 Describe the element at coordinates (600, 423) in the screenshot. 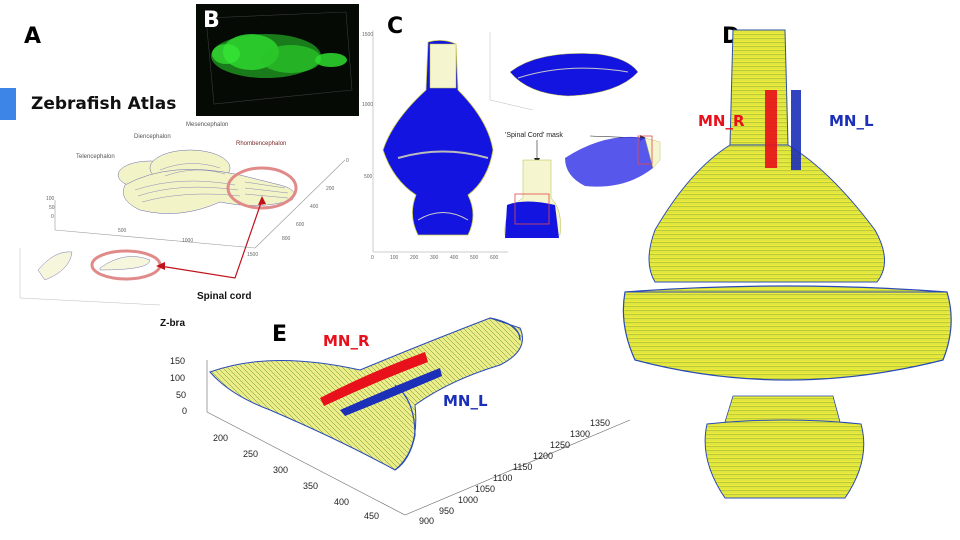

I see `e-x-tick-1350: 1350` at that location.